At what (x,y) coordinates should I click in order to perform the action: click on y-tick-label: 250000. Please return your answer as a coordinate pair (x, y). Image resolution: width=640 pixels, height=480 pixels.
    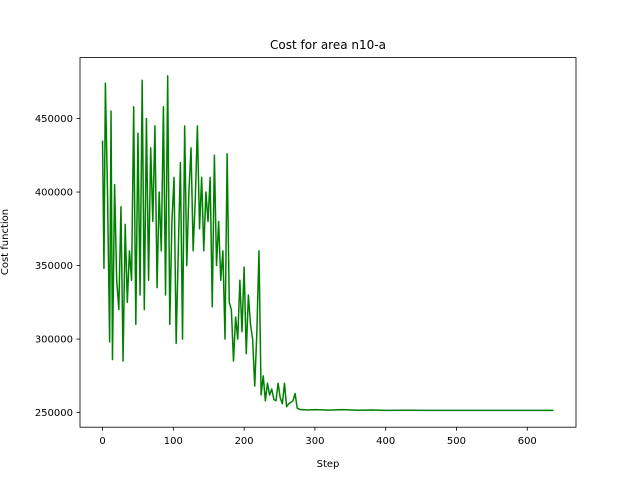
    Looking at the image, I should click on (54, 413).